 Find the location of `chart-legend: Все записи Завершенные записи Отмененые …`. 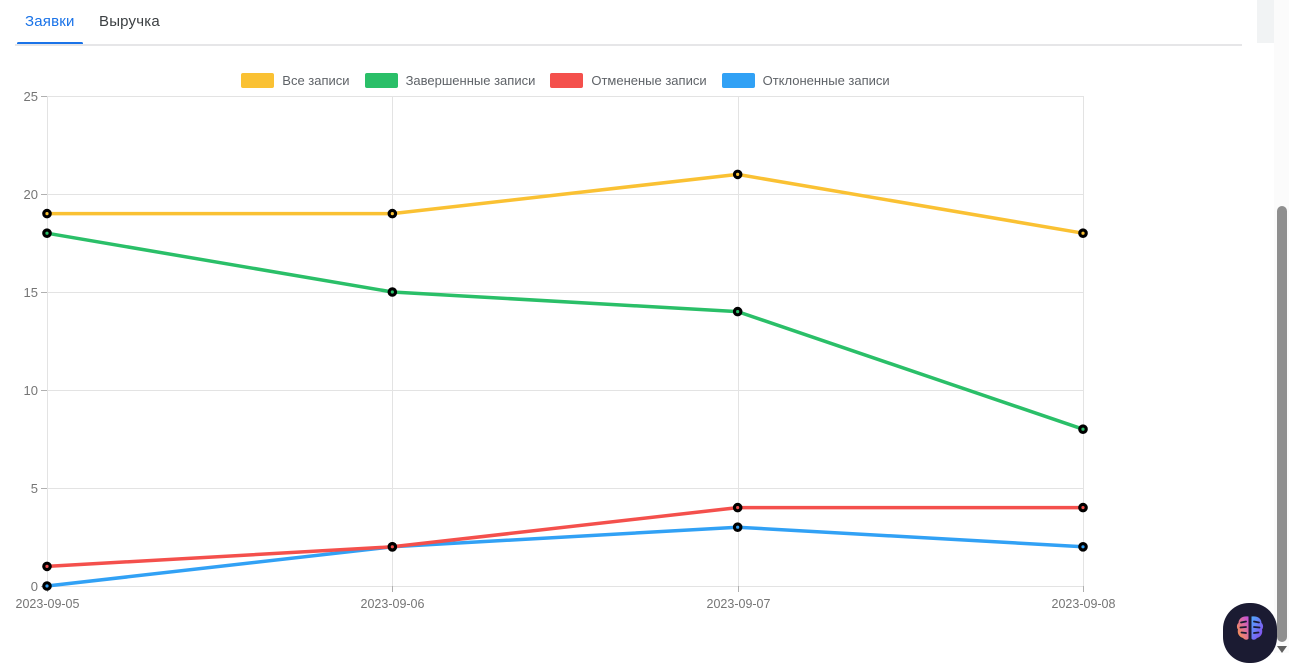

chart-legend: Все записи Завершенные записи Отмененые … is located at coordinates (565, 80).